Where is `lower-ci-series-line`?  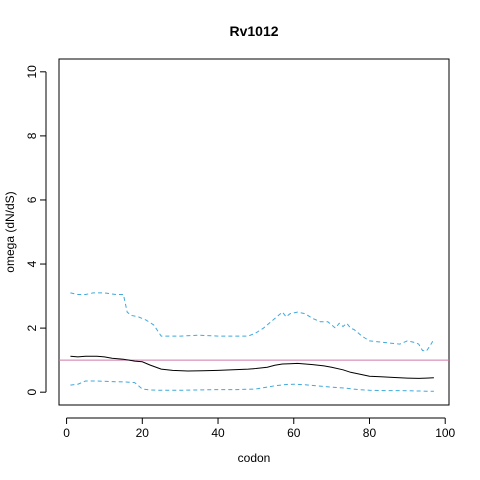 lower-ci-series-line is located at coordinates (252, 386).